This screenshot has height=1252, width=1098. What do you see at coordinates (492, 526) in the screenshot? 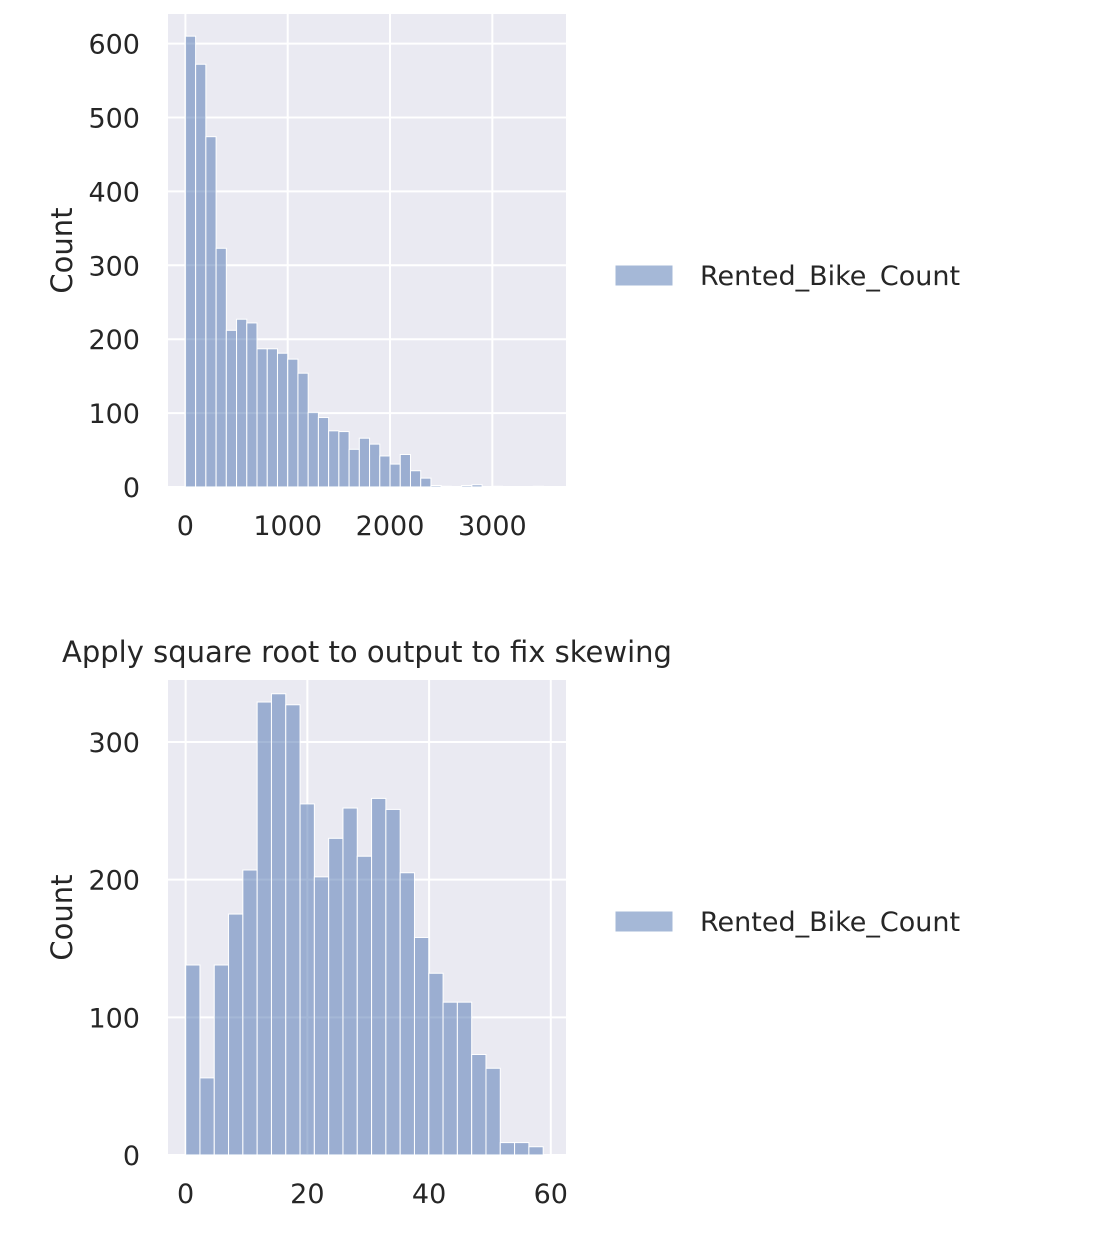
I see `x-tick-label: 3000` at bounding box center [492, 526].